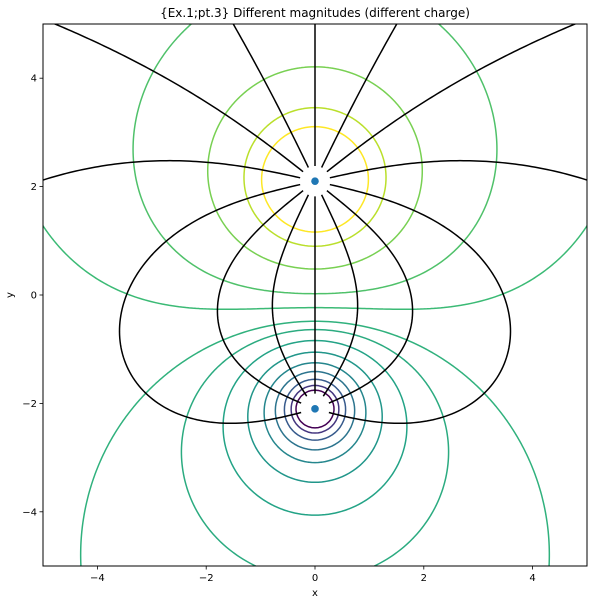  Describe the element at coordinates (34, 187) in the screenshot. I see `y-tick-label: 2` at that location.